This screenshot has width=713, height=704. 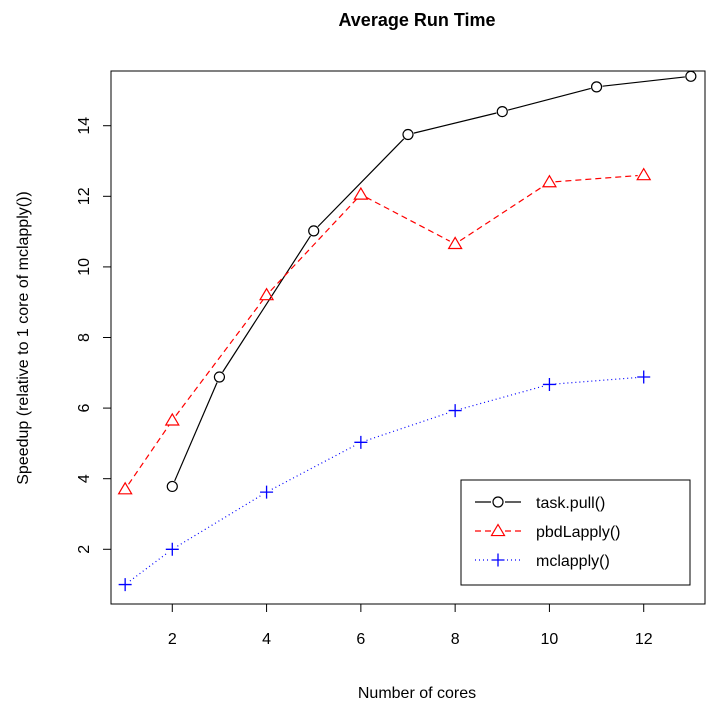 I want to click on legend: task.pull() pbdLapply() mclapply(), so click(x=575, y=532).